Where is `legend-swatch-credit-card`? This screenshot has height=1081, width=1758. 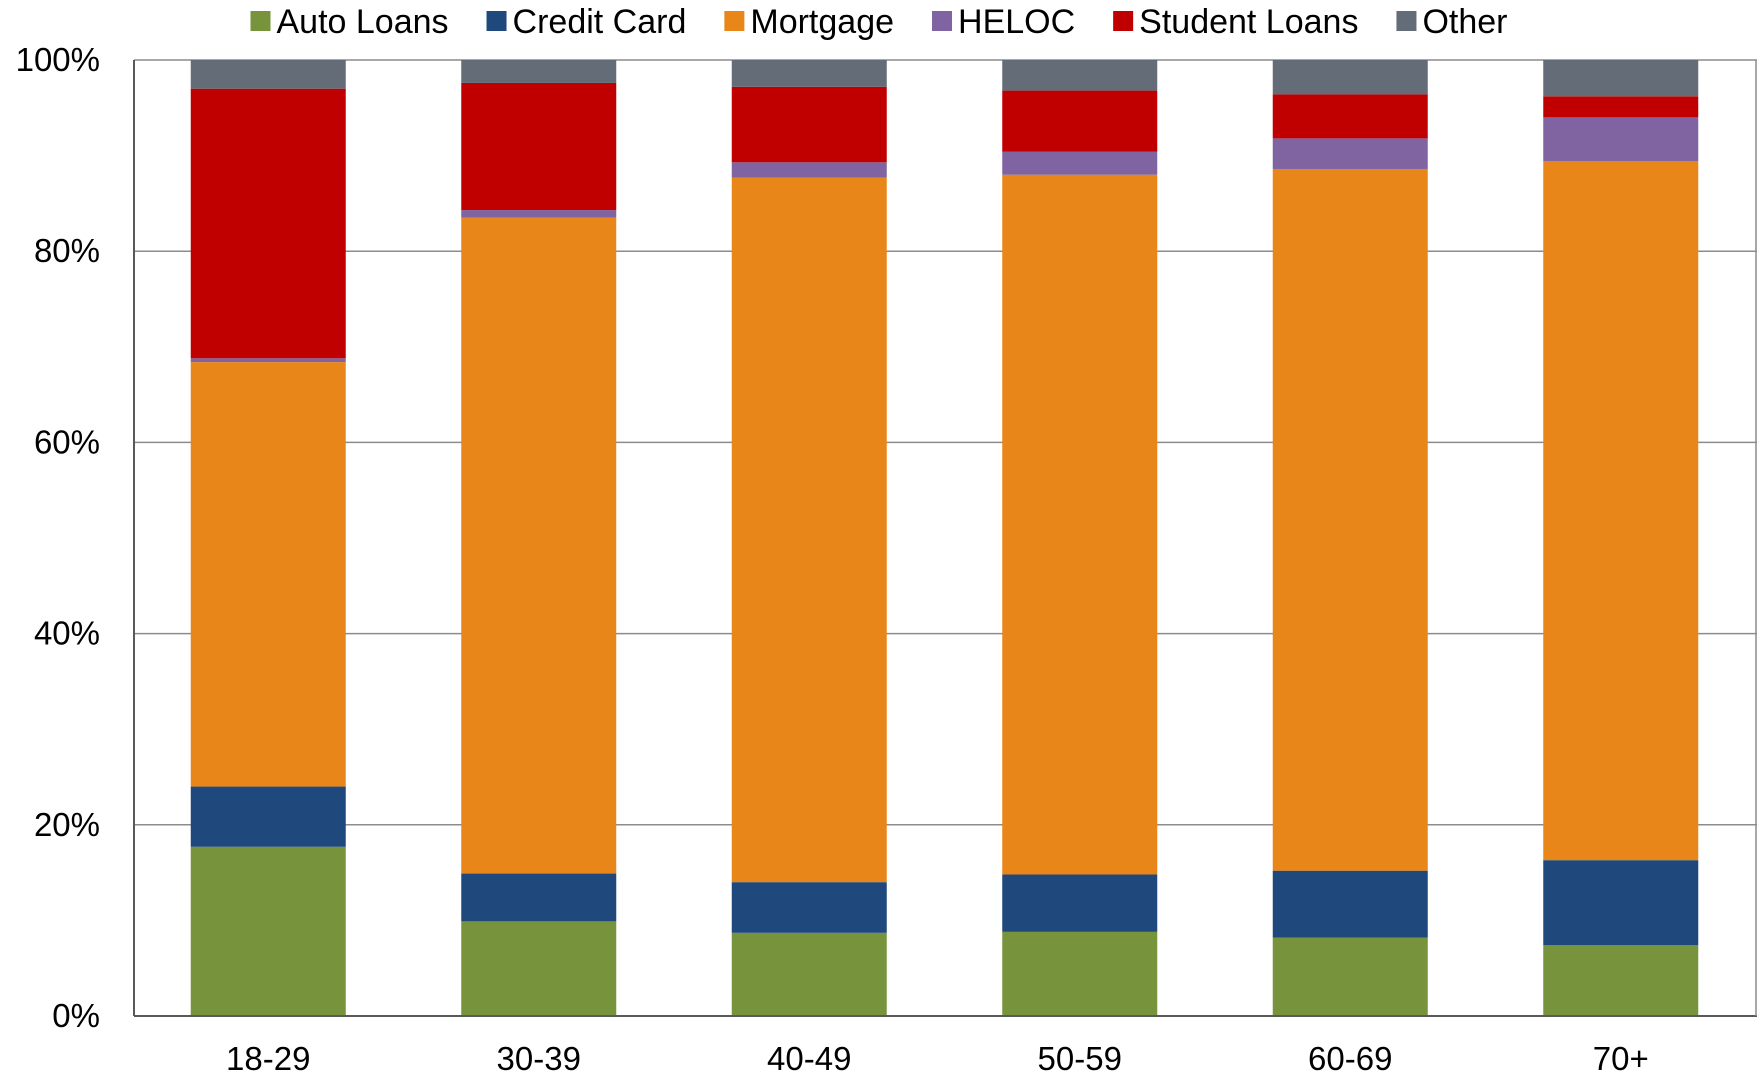
legend-swatch-credit-card is located at coordinates (496, 21).